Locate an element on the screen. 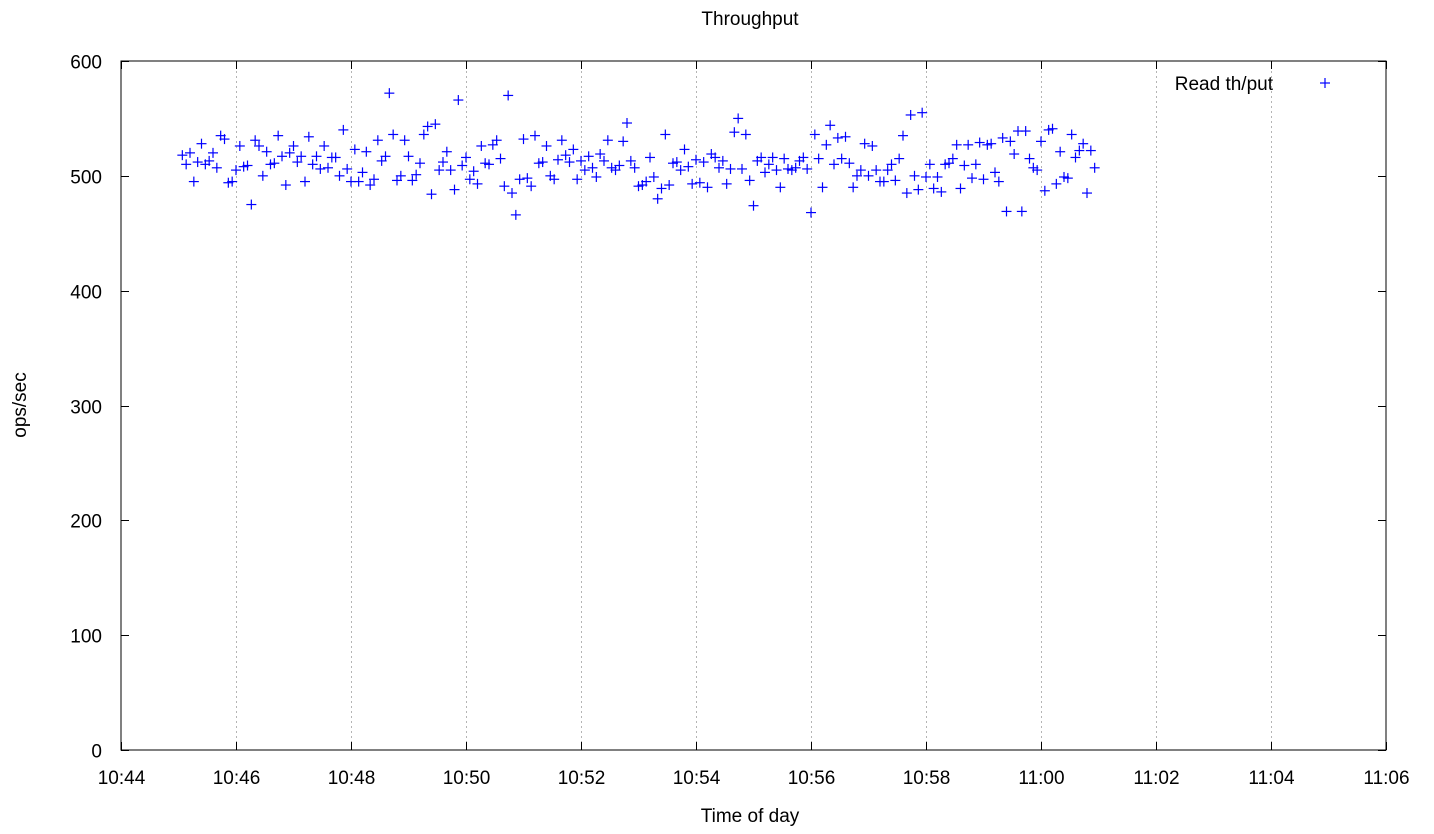 The image size is (1434, 834). x-tick-label: 10:58 is located at coordinates (927, 778).